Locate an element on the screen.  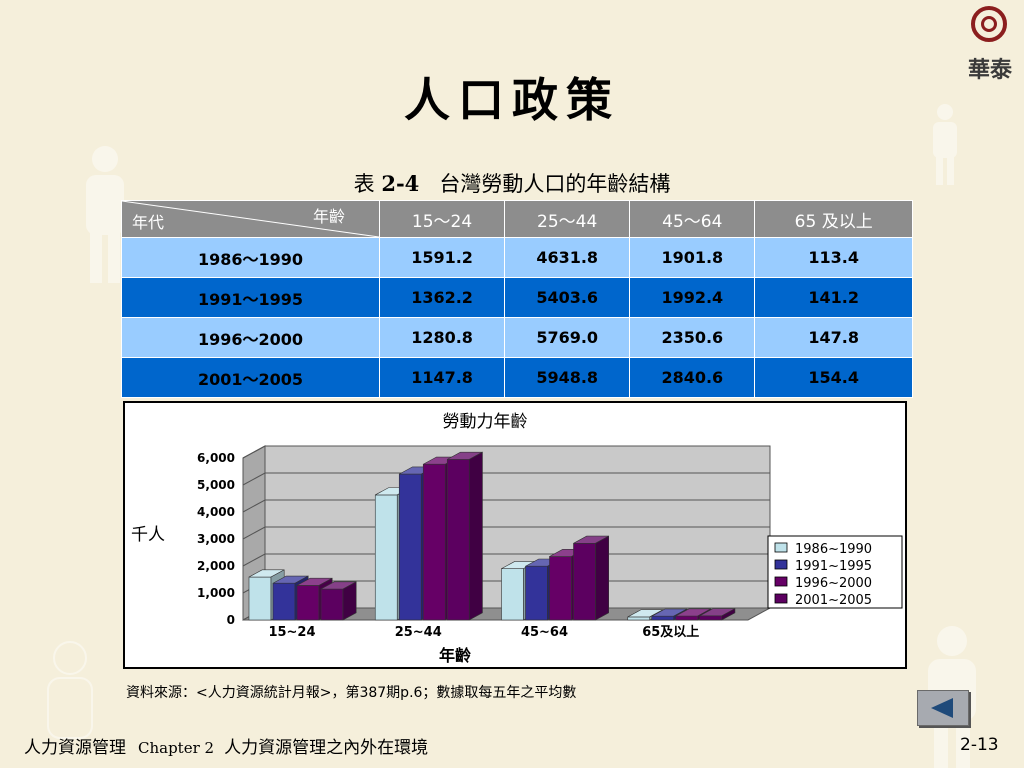
table-caption: 表 2-4 台灣勞動人口的年齡結構 is located at coordinates (512, 183).